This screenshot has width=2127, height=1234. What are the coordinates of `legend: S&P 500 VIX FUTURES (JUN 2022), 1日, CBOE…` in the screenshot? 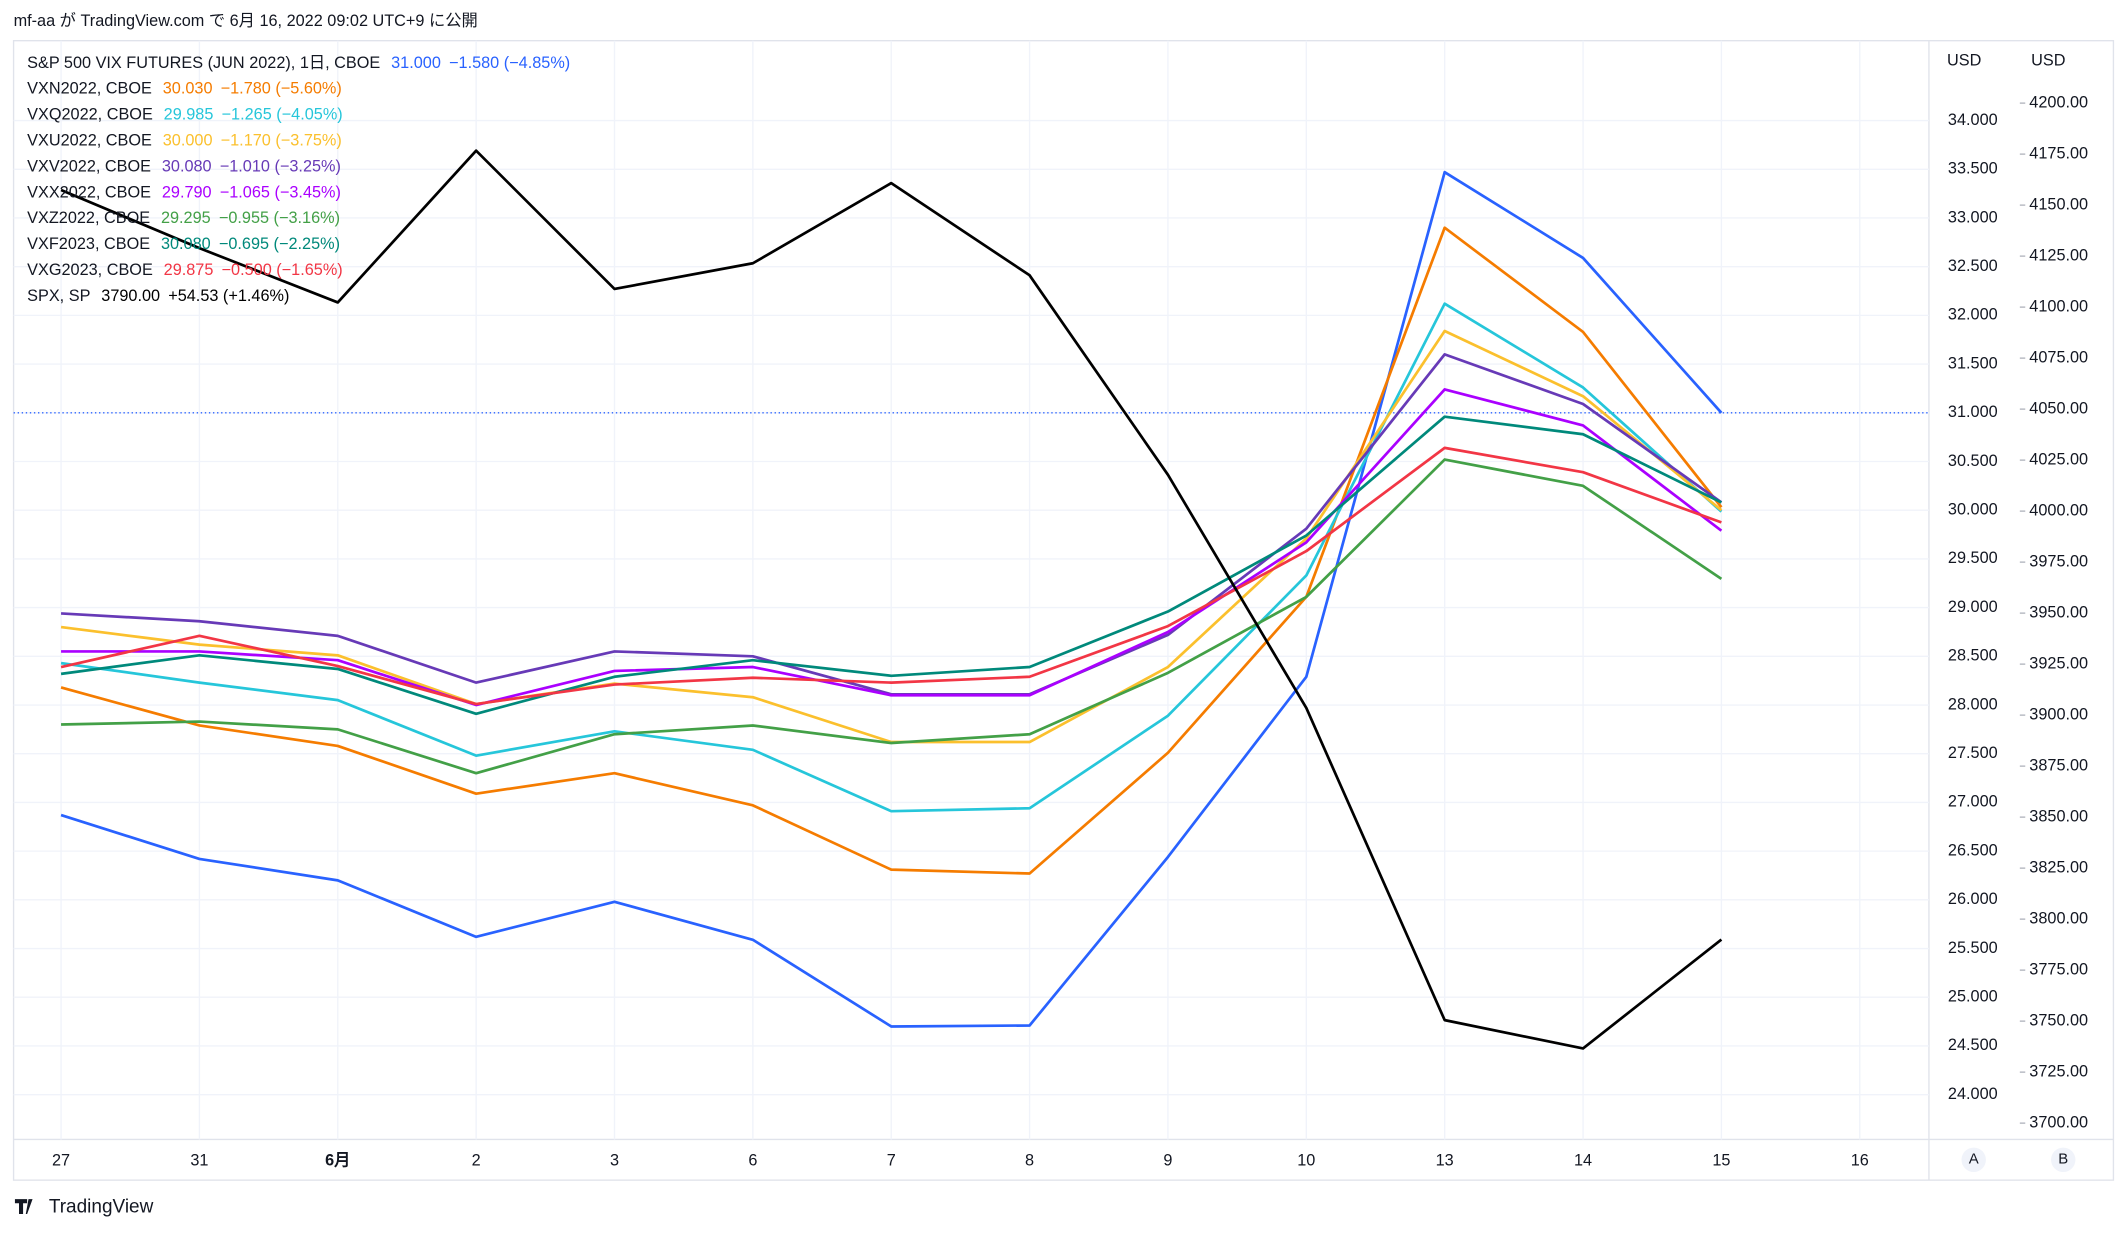 It's located at (298, 179).